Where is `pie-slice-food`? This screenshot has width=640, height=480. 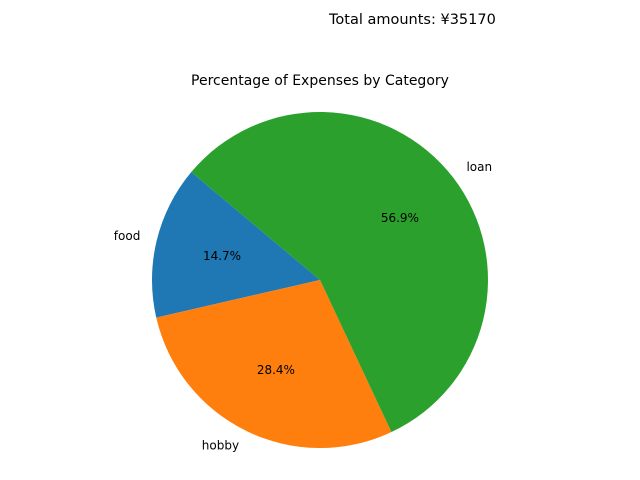
pie-slice-food is located at coordinates (236, 245).